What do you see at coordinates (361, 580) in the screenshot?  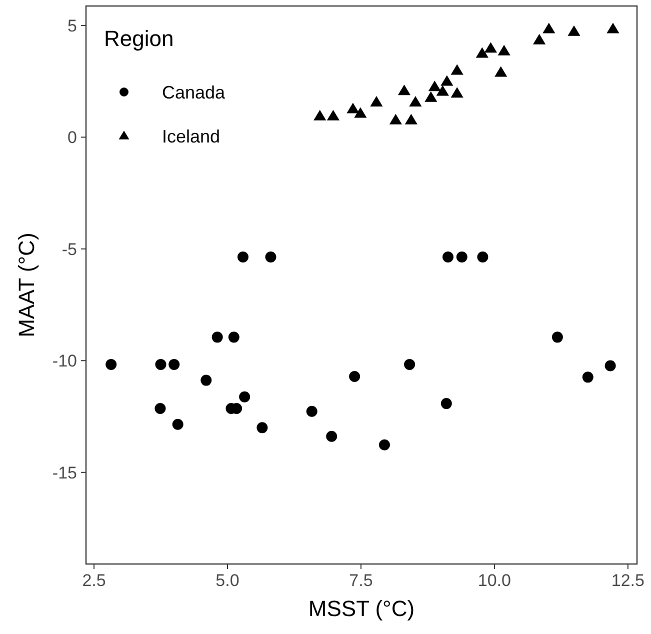 I see `x-tick-label: 7.5` at bounding box center [361, 580].